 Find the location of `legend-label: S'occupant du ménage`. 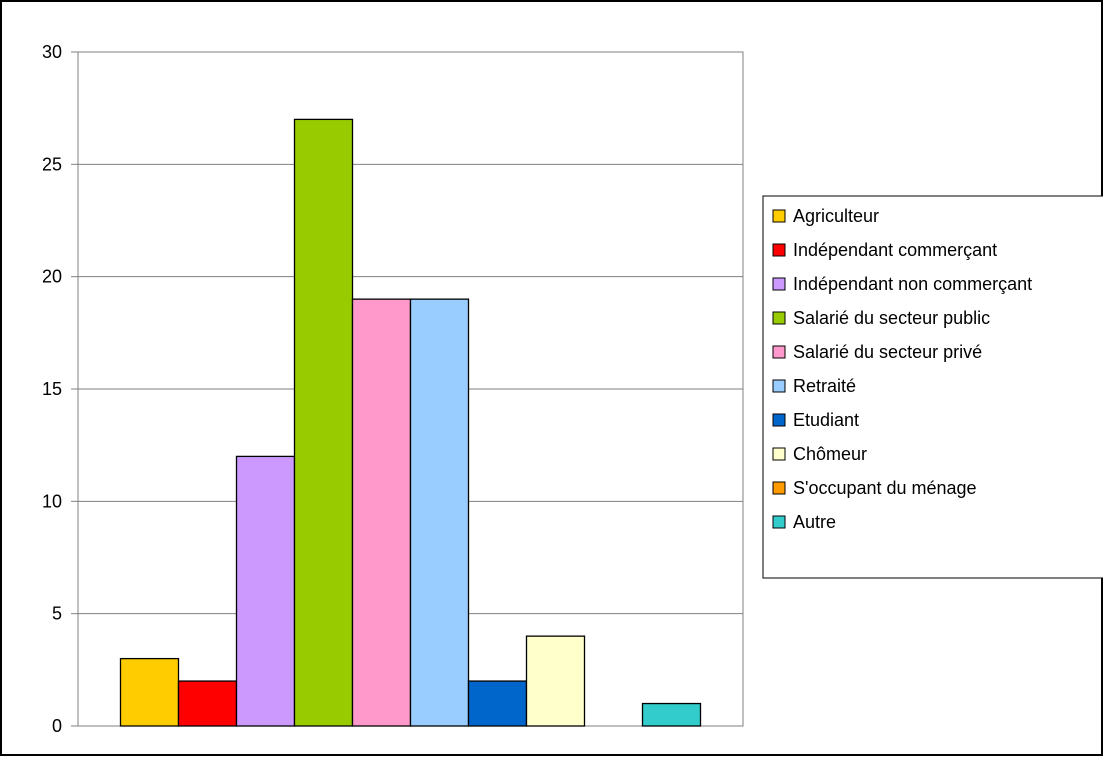

legend-label: S'occupant du ménage is located at coordinates (885, 488).